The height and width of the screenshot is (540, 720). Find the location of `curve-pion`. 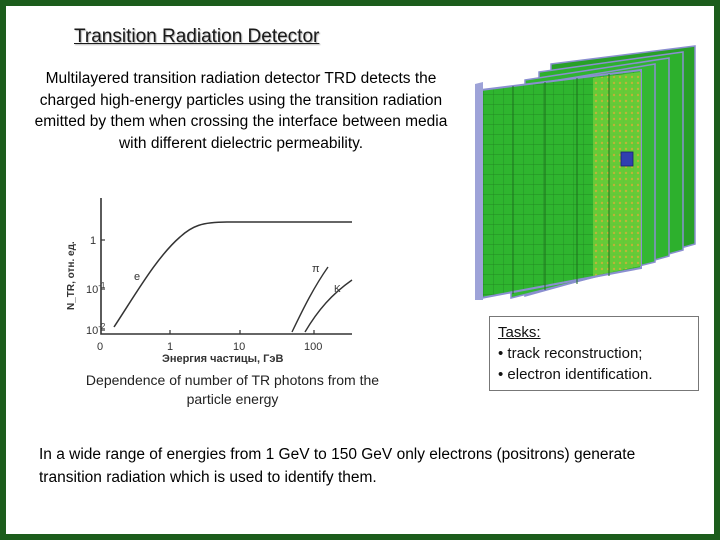

curve-pion is located at coordinates (310, 299).